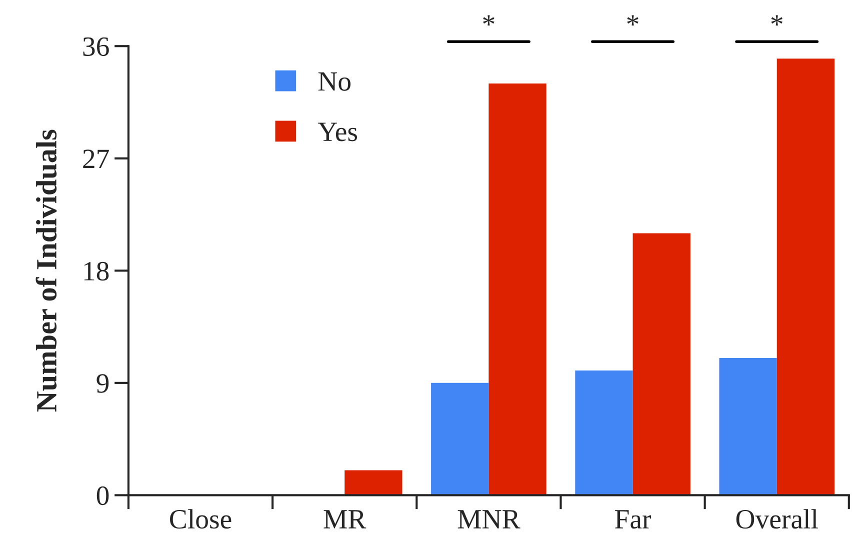  What do you see at coordinates (201, 519) in the screenshot?
I see `x-tick-label: Close` at bounding box center [201, 519].